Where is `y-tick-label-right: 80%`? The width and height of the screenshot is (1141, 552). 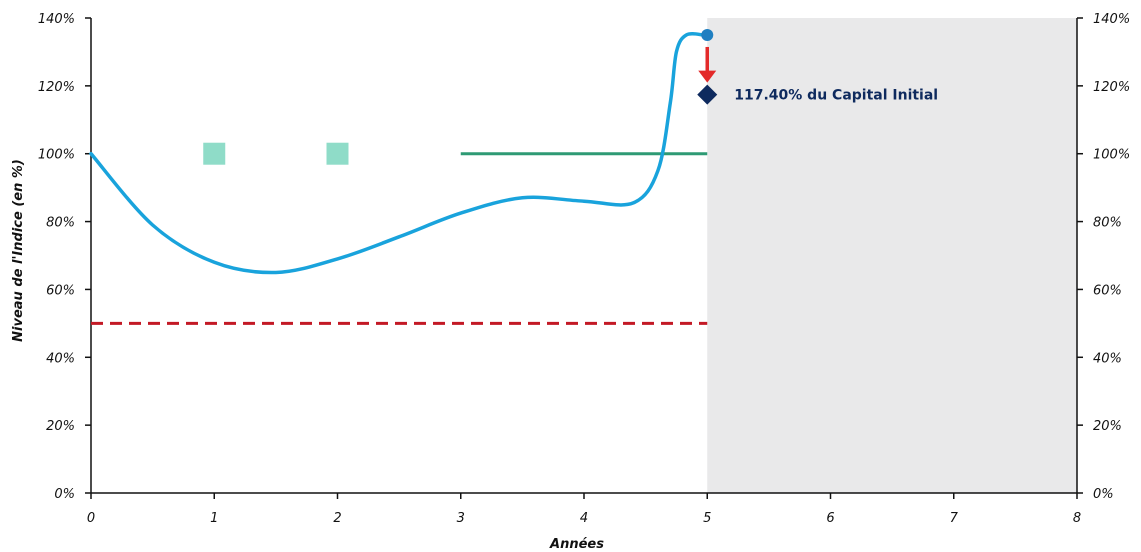 y-tick-label-right: 80% is located at coordinates (1107, 223).